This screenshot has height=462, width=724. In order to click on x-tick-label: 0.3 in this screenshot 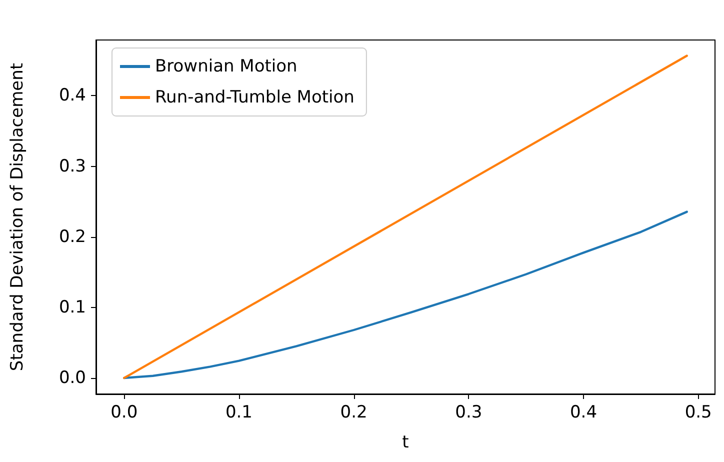, I will do `click(468, 412)`.